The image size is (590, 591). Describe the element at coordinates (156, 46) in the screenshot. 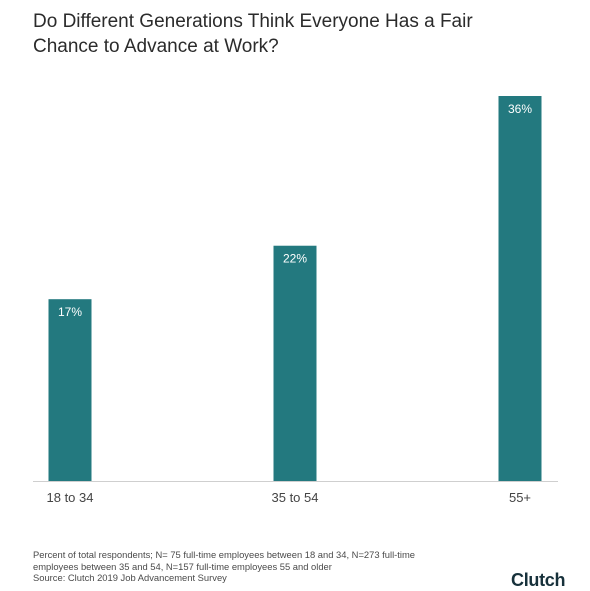

I see `chart-title-line-2: Chance to Advance at Work?` at that location.